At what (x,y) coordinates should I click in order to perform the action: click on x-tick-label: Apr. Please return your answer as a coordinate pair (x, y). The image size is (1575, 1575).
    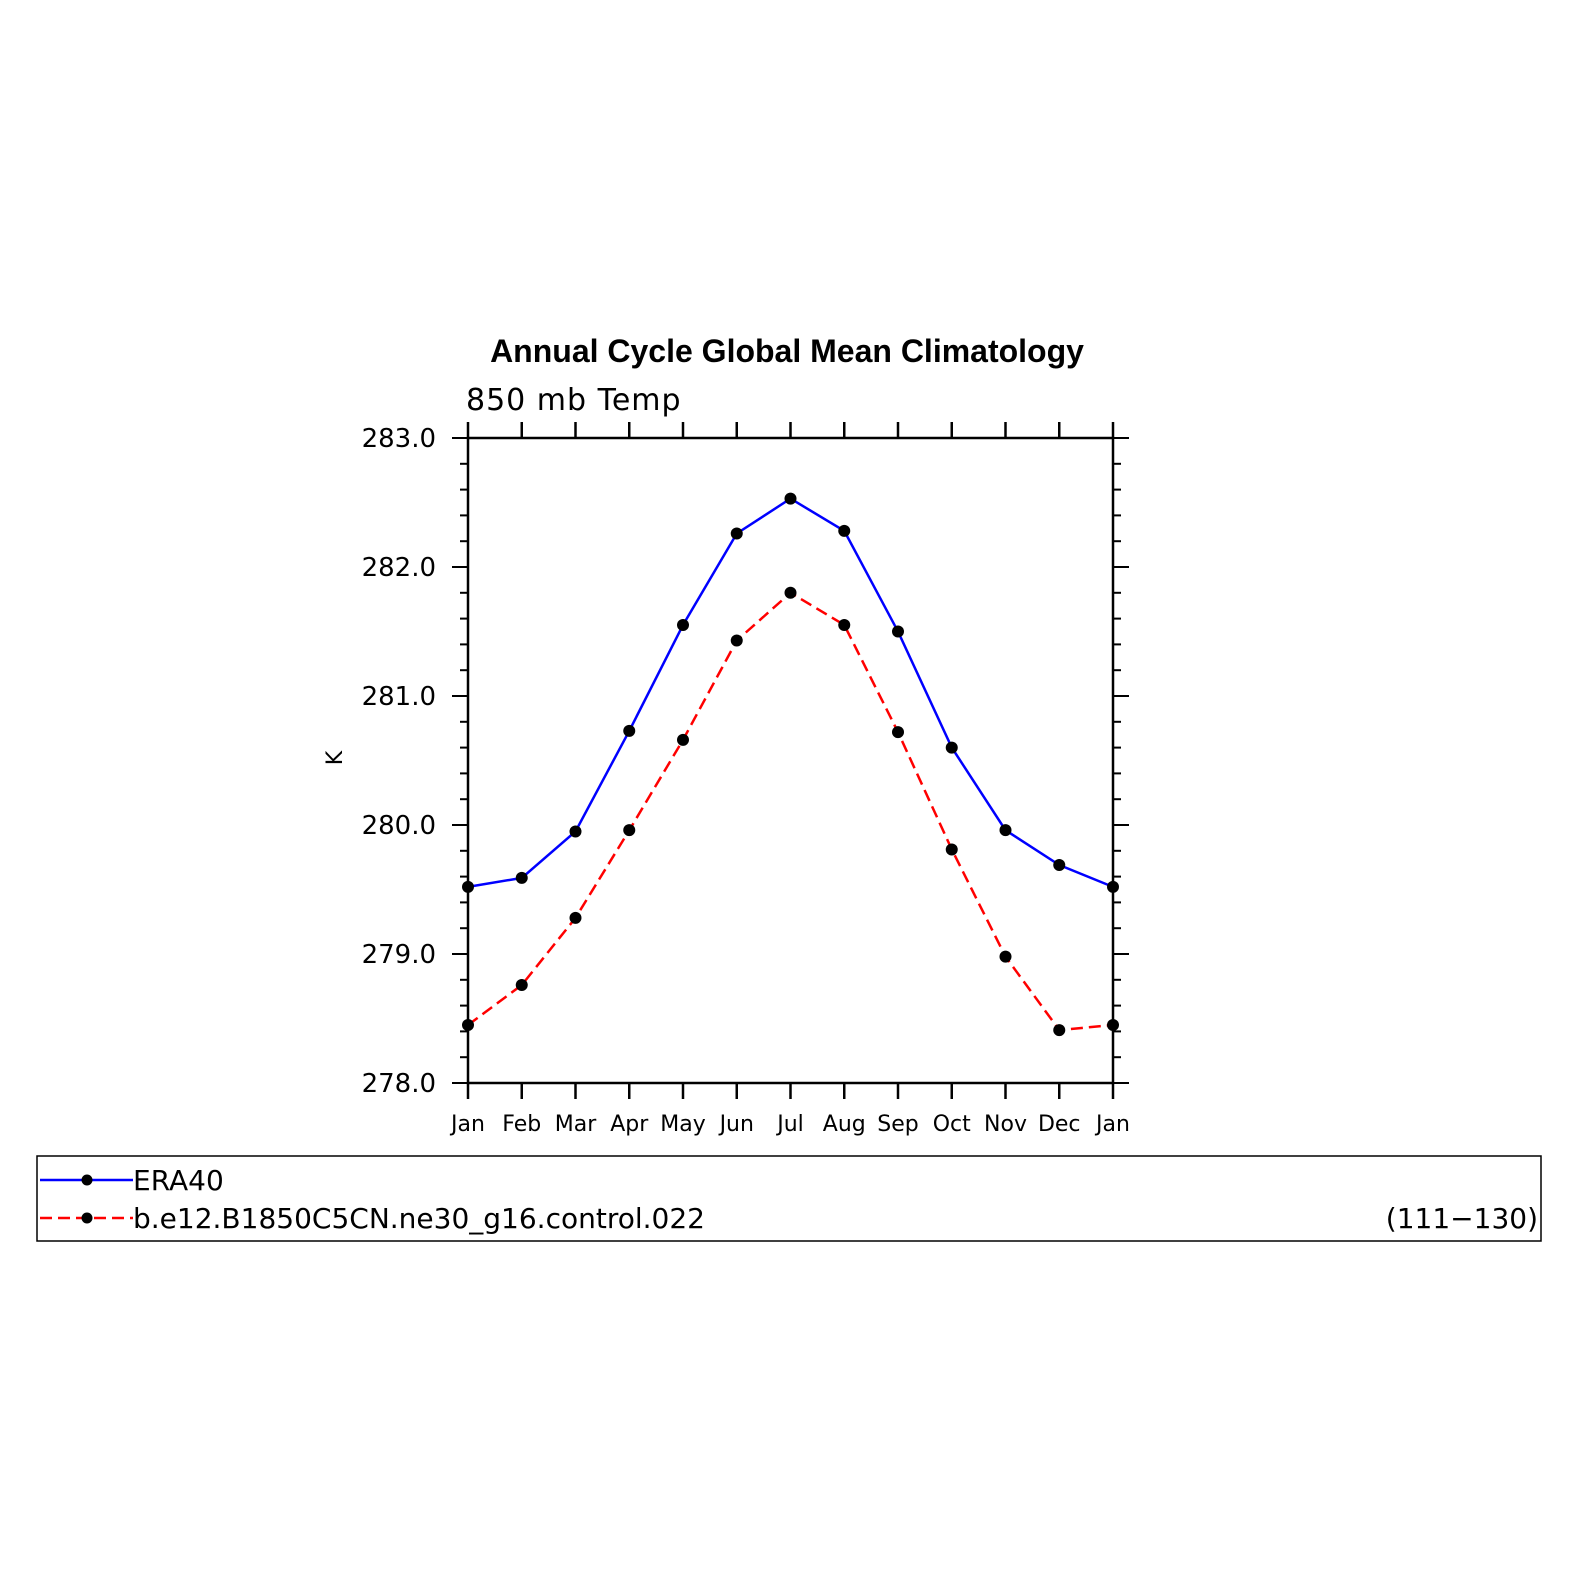
    Looking at the image, I should click on (629, 1124).